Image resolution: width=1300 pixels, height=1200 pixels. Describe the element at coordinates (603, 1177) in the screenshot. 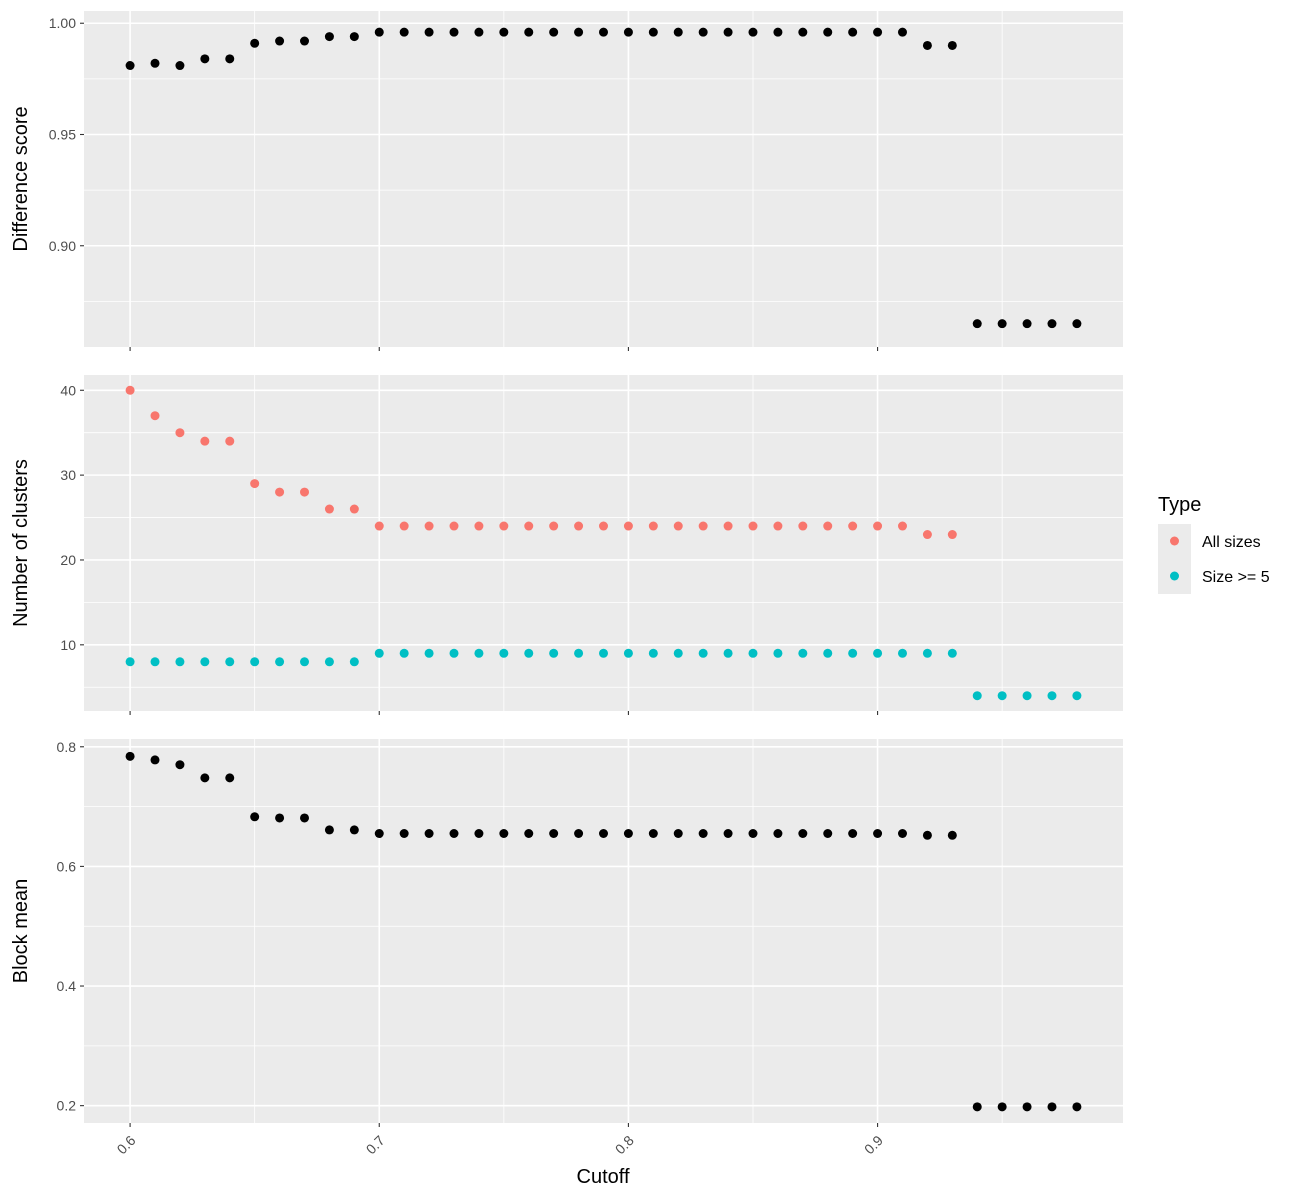

I see `x-axis-title: Cutoff` at that location.